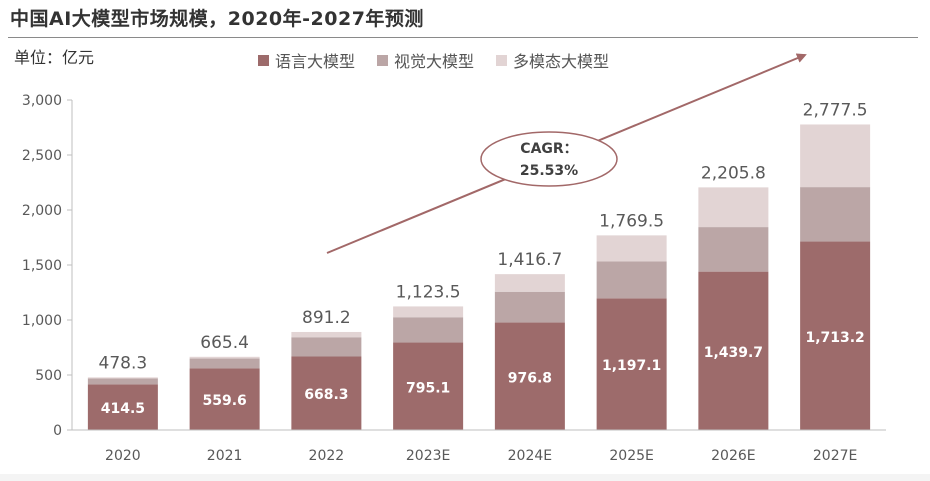  What do you see at coordinates (123, 456) in the screenshot?
I see `x-tick-label: 2020` at bounding box center [123, 456].